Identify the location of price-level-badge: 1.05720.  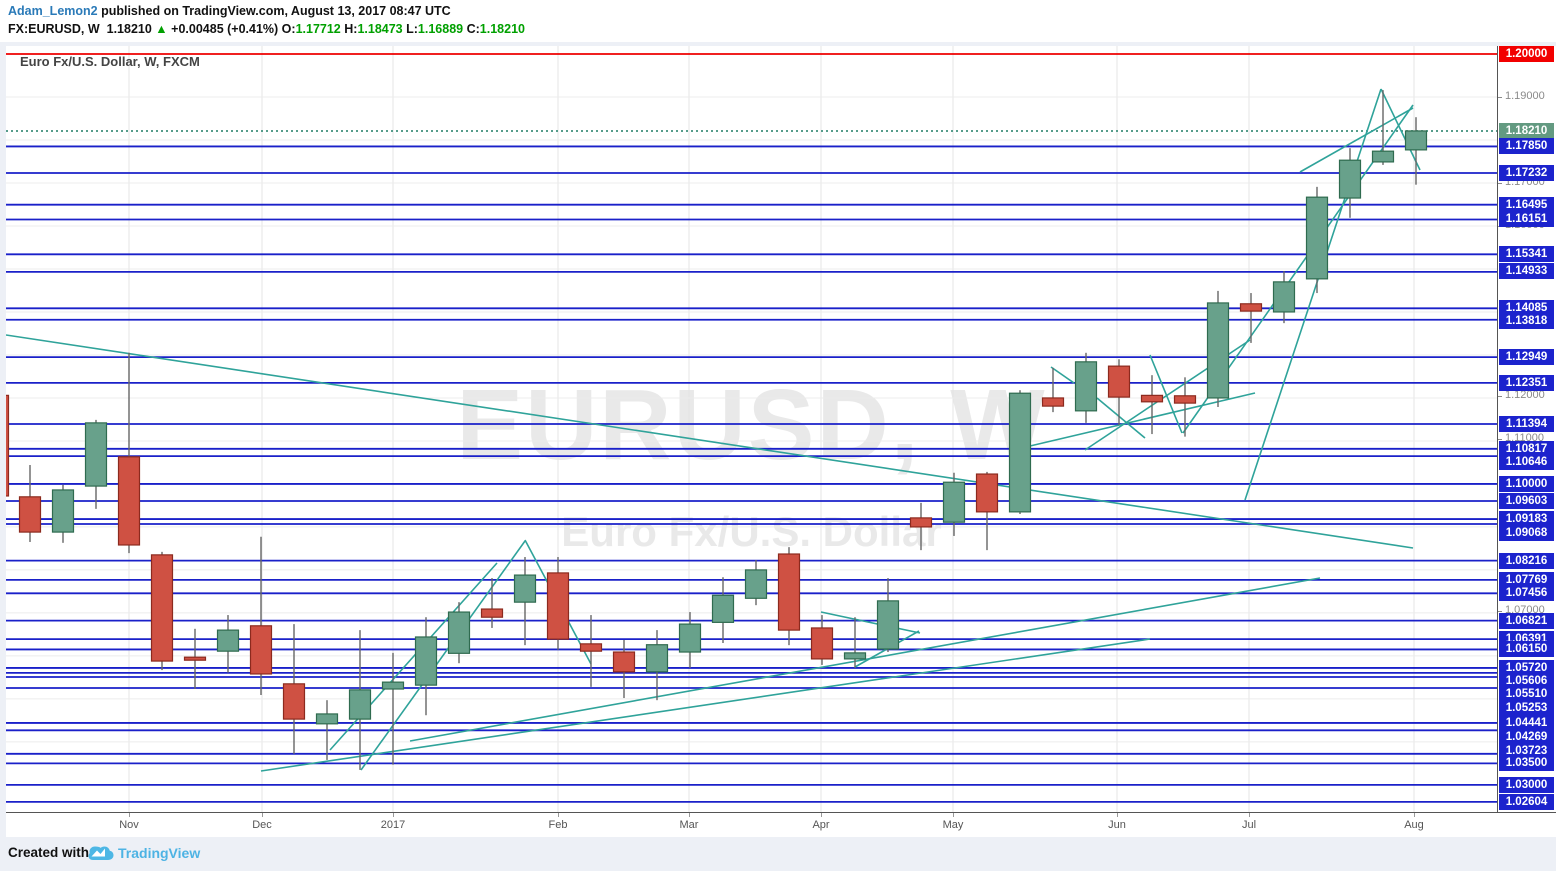
(1526, 667).